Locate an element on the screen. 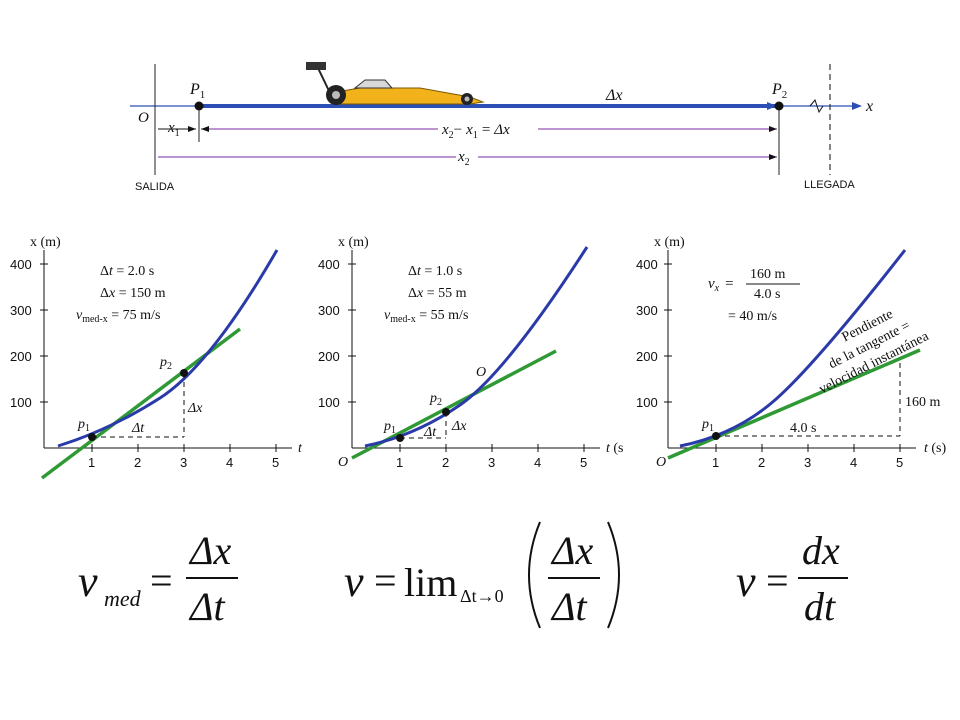 This screenshot has width=960, height=720. g1-dx-label: Δx is located at coordinates (195, 408).